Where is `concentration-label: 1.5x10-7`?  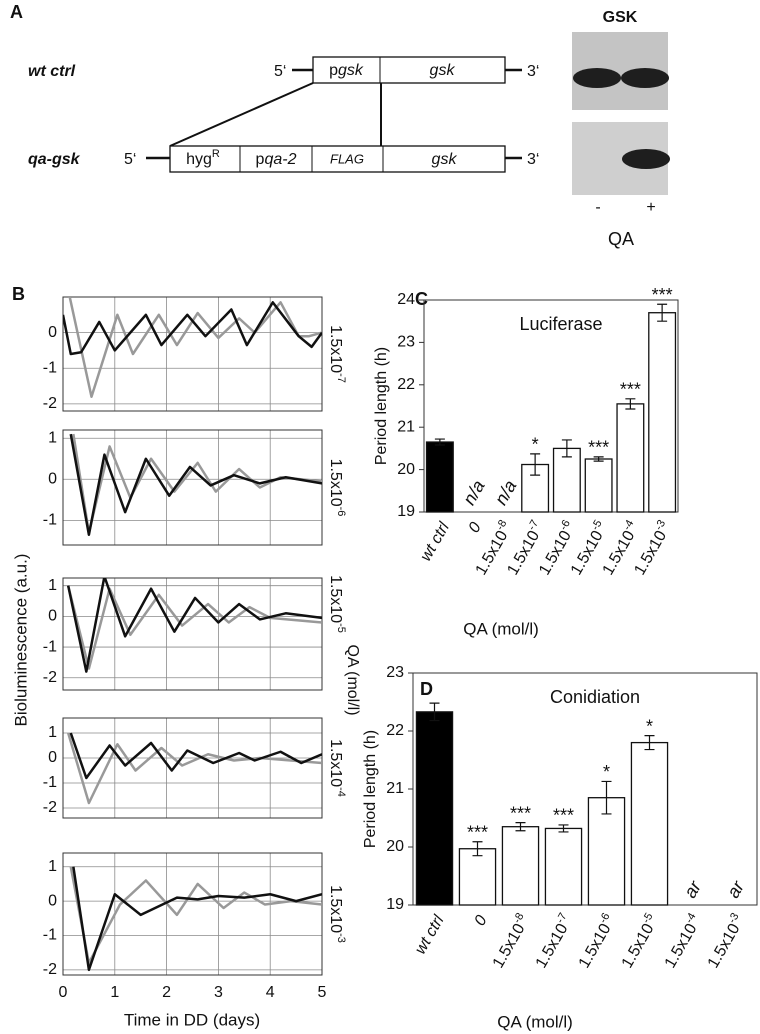 concentration-label: 1.5x10-7 is located at coordinates (337, 354).